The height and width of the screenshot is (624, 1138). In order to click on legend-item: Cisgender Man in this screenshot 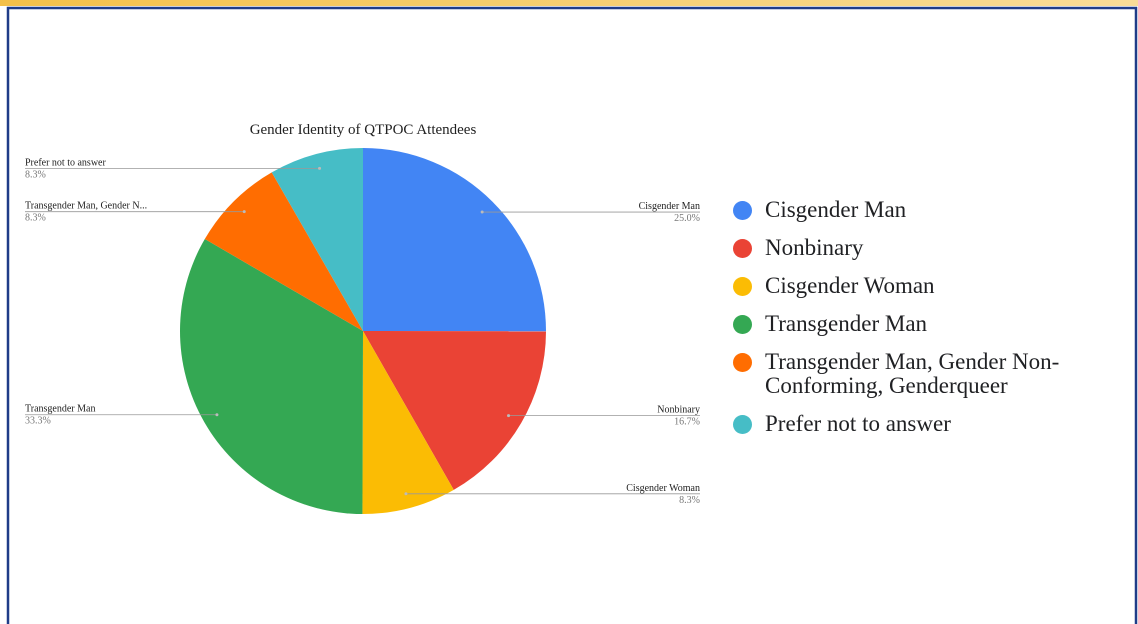, I will do `click(932, 210)`.